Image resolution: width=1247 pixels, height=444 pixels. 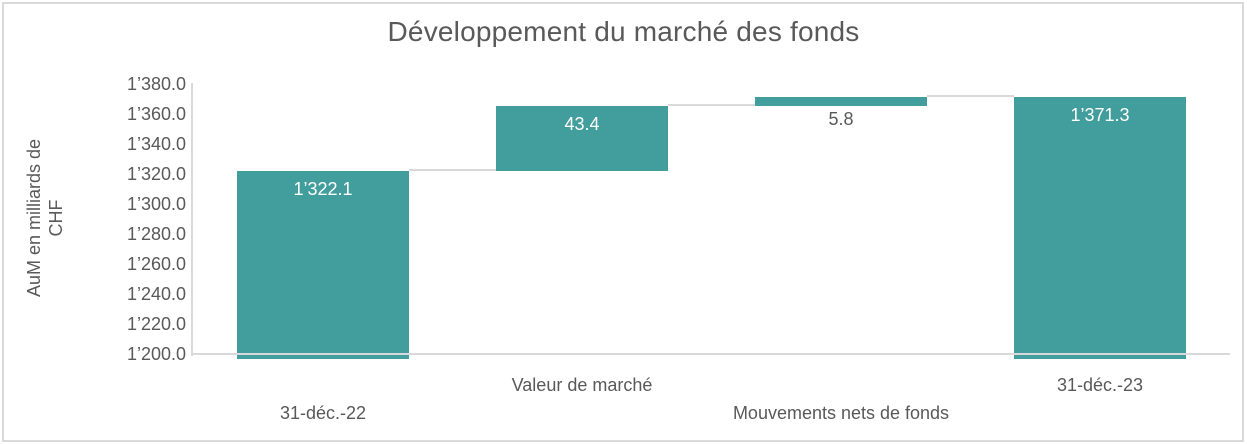 What do you see at coordinates (1100, 385) in the screenshot?
I see `x-category-label: 31-déc.-23` at bounding box center [1100, 385].